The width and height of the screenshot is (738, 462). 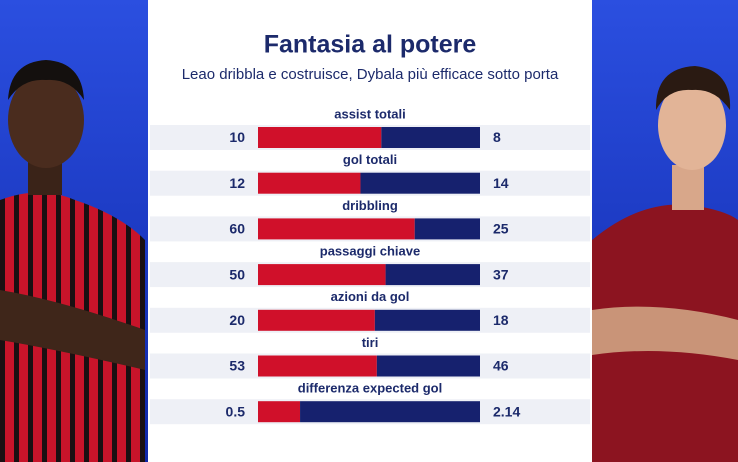 I want to click on value-right: 25, so click(x=501, y=229).